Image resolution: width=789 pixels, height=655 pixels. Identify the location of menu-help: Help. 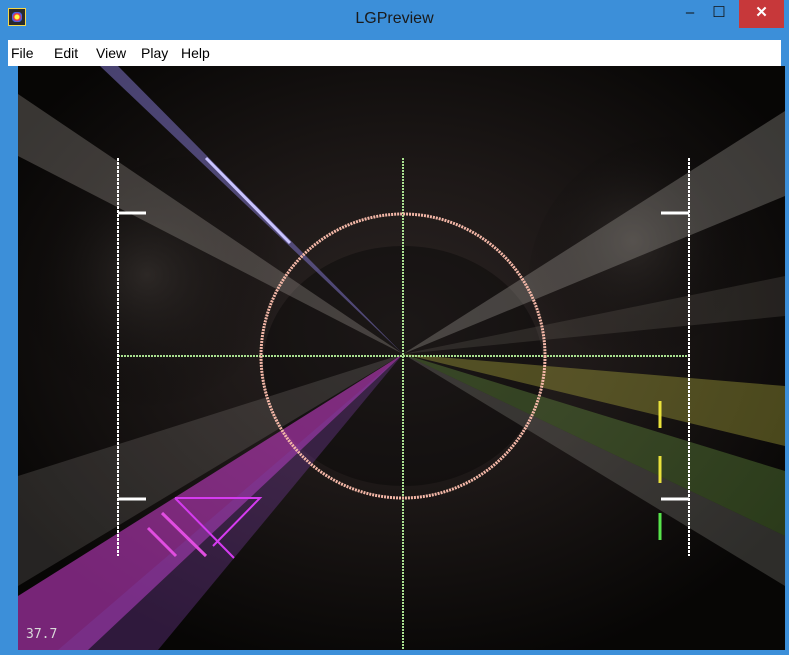
(195, 53).